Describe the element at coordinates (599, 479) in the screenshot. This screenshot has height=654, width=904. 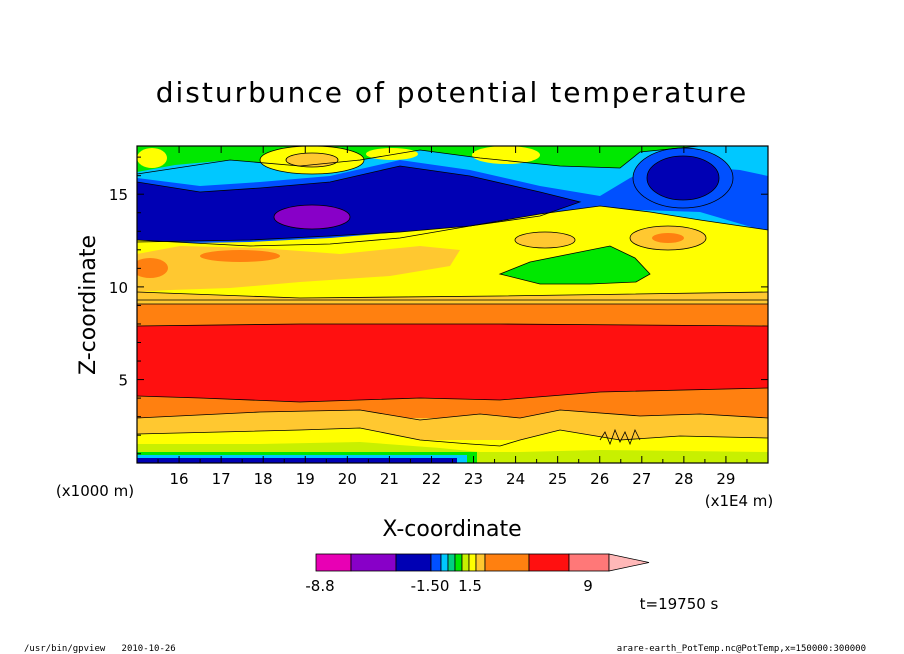
I see `x-tick-label: 26` at that location.